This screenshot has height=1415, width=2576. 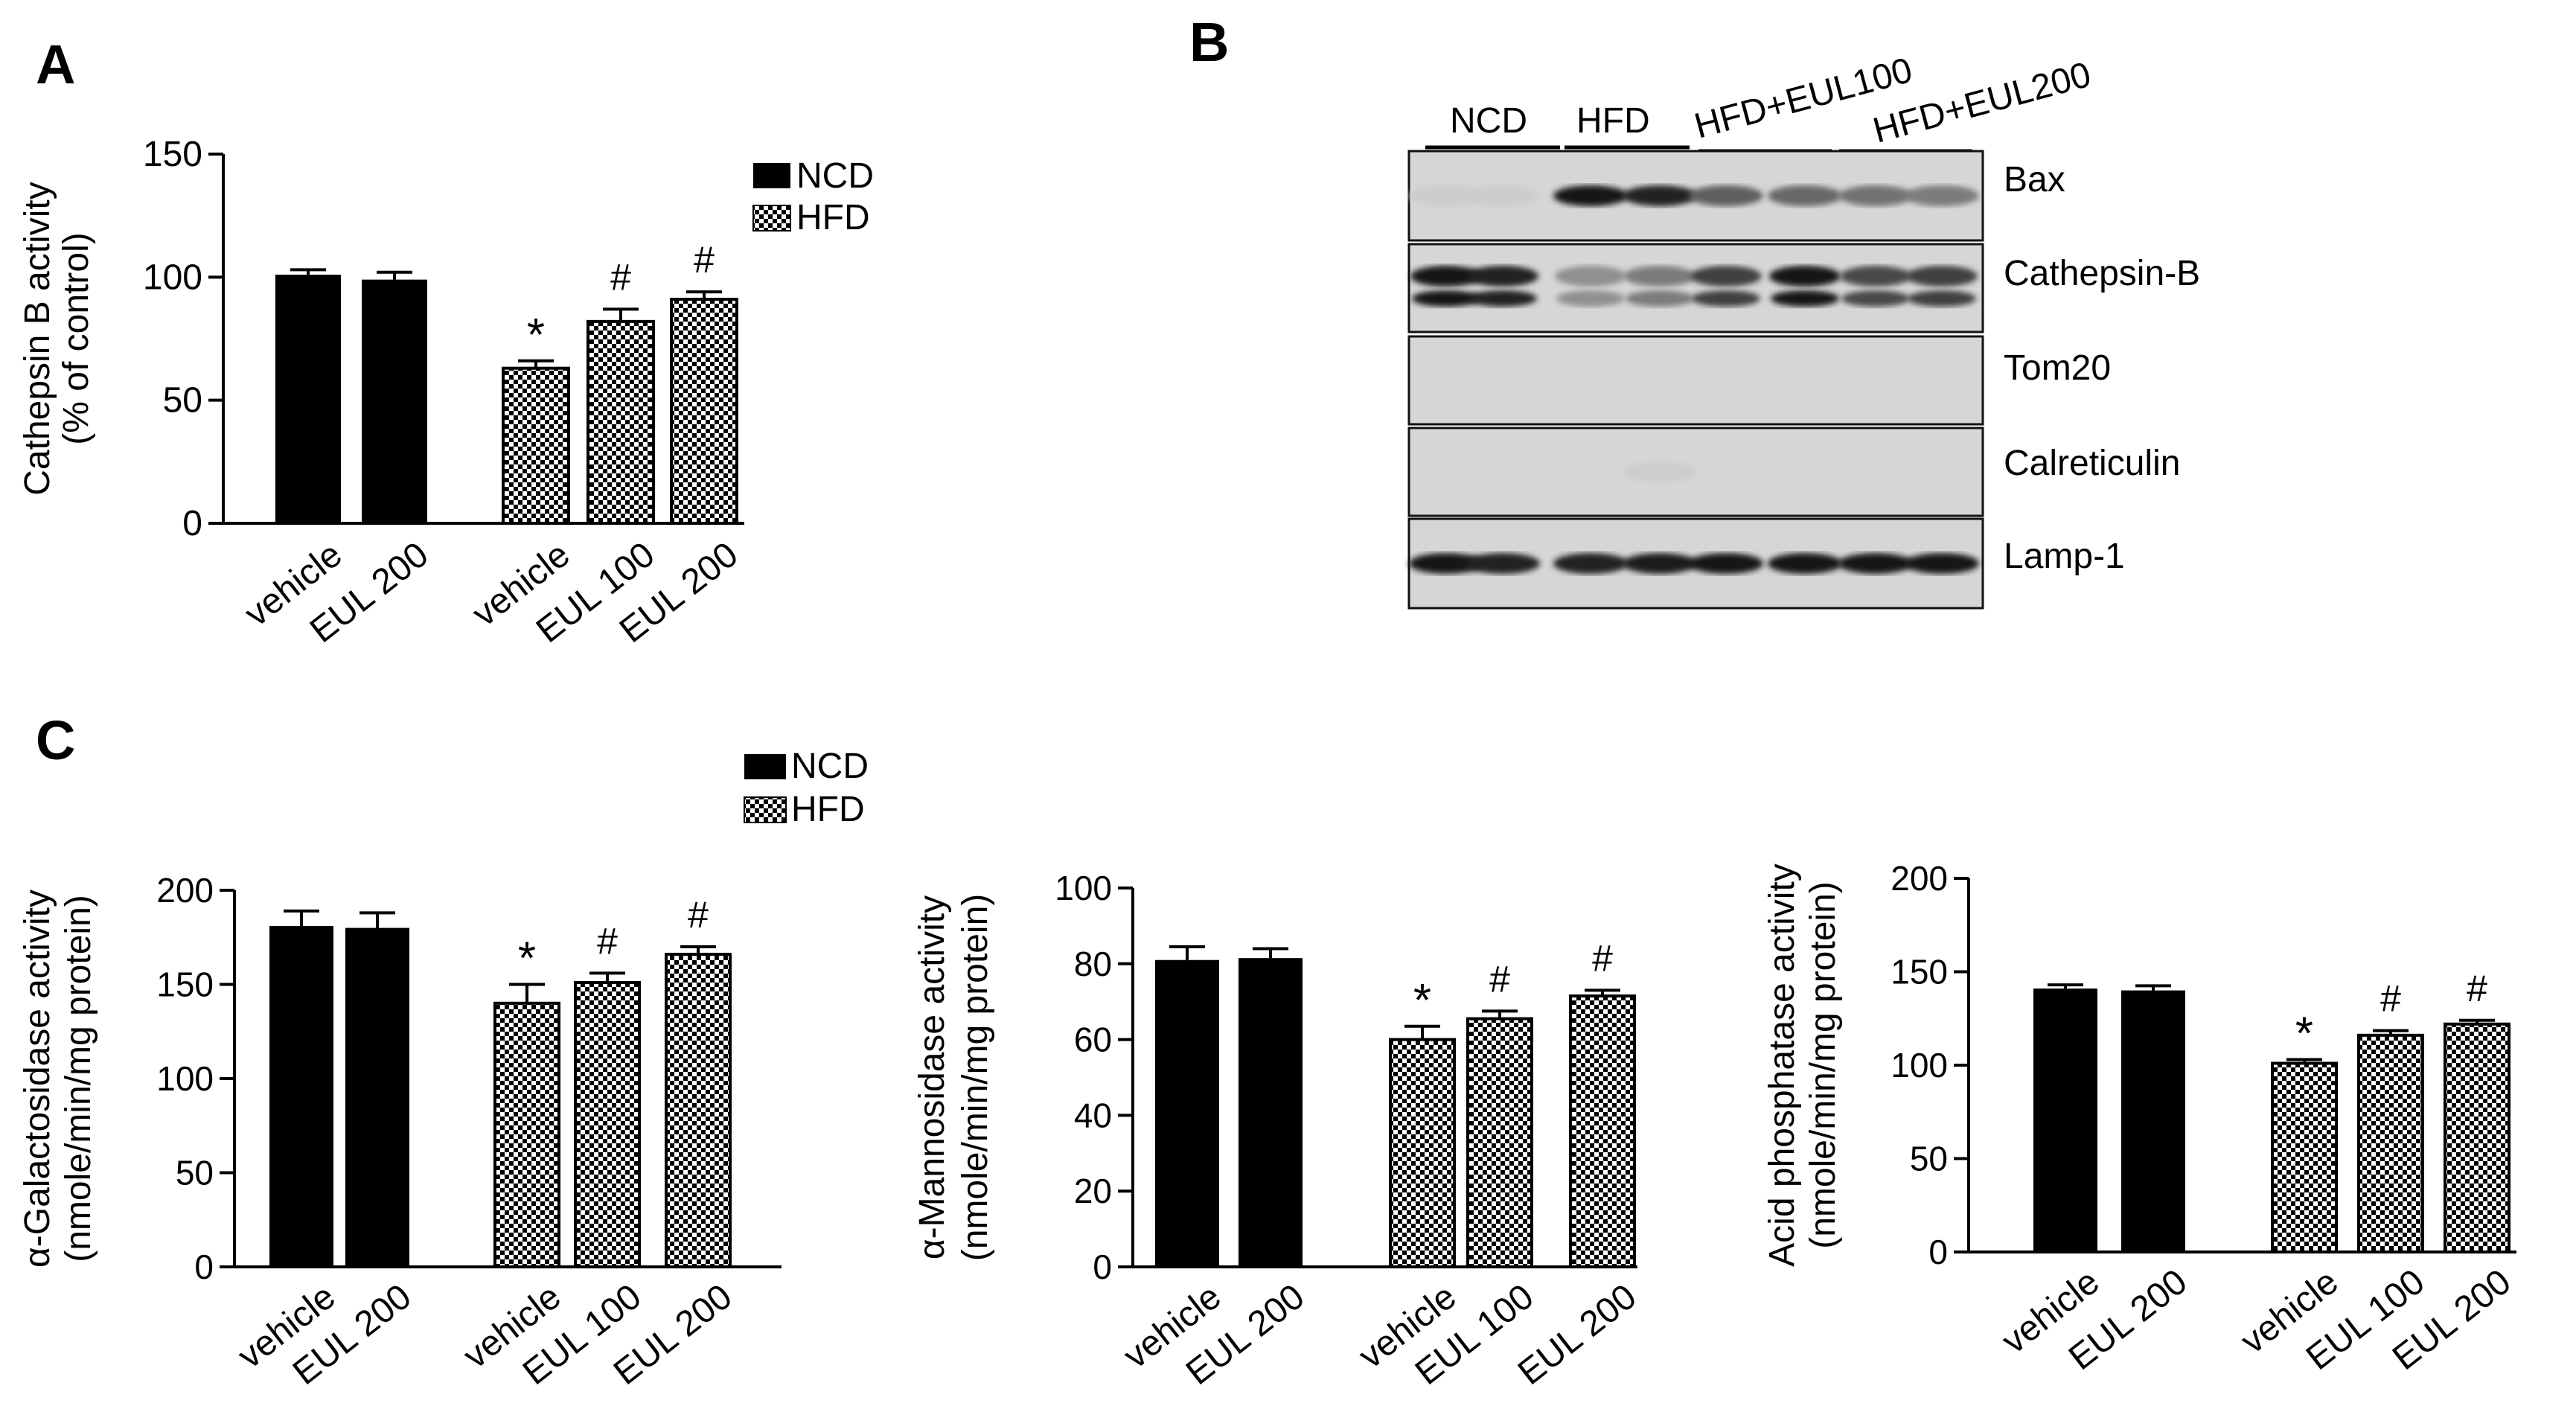 I want to click on y-axis-label: α-Mannosidase activity, so click(x=932, y=1077).